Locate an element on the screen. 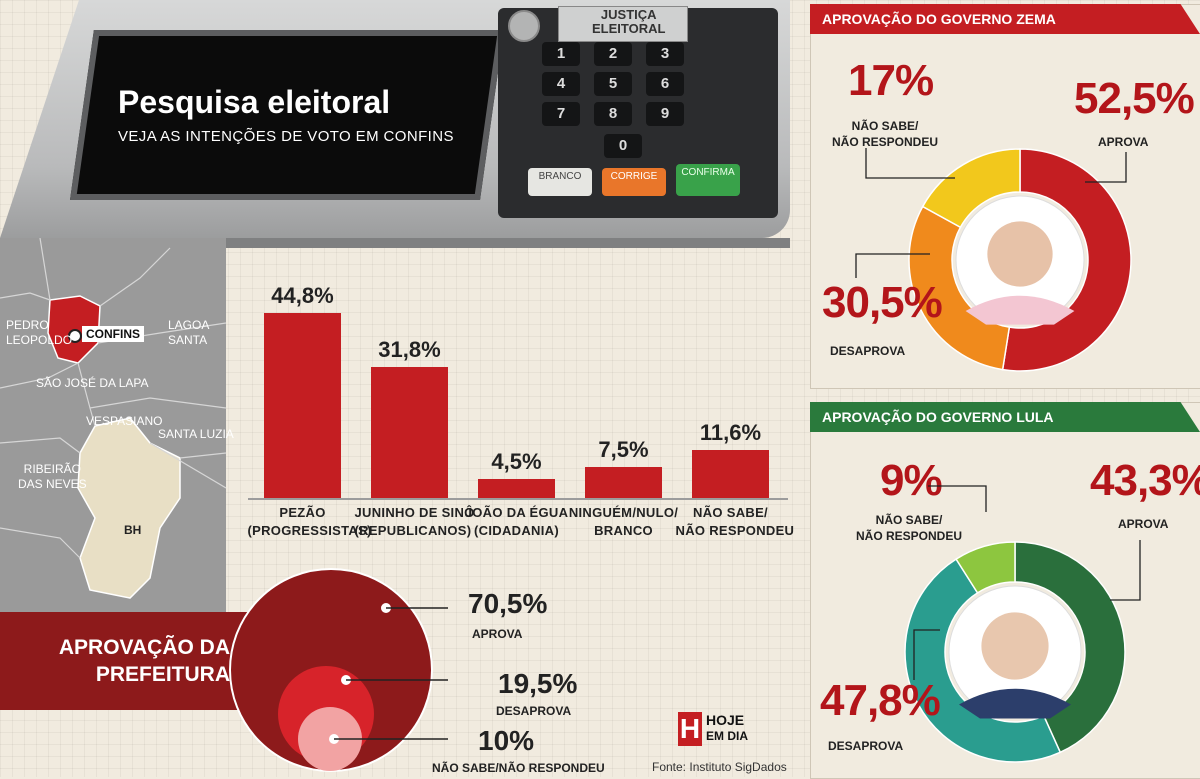 The height and width of the screenshot is (779, 1200). bar-value-4: 11,6% is located at coordinates (730, 433).